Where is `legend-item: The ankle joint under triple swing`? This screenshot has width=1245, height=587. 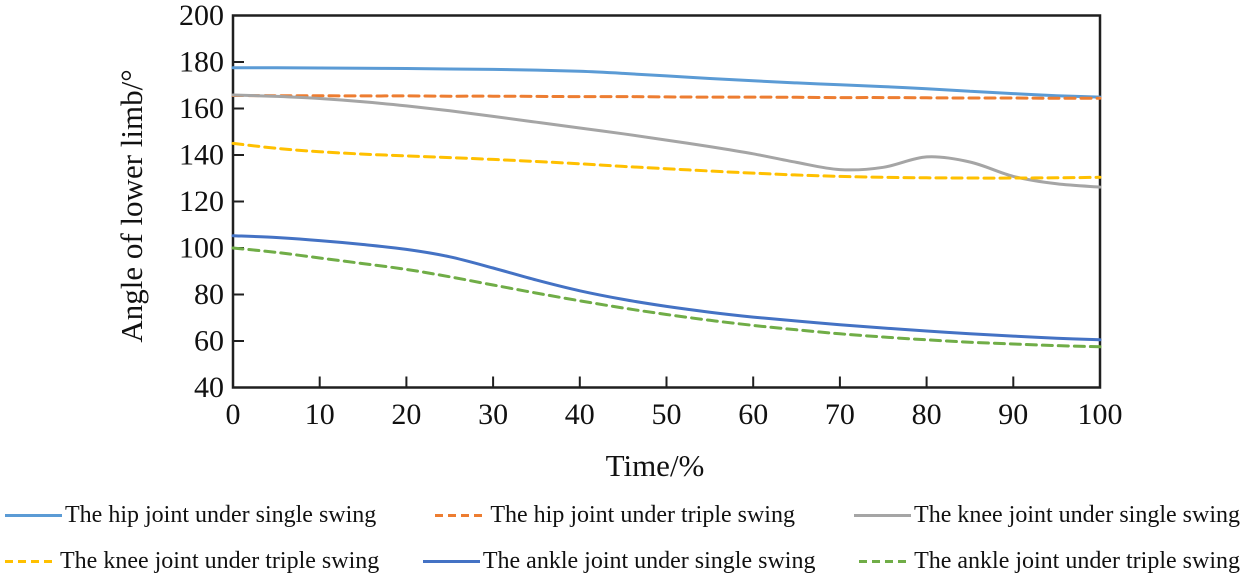
legend-item: The ankle joint under triple swing is located at coordinates (1049, 561).